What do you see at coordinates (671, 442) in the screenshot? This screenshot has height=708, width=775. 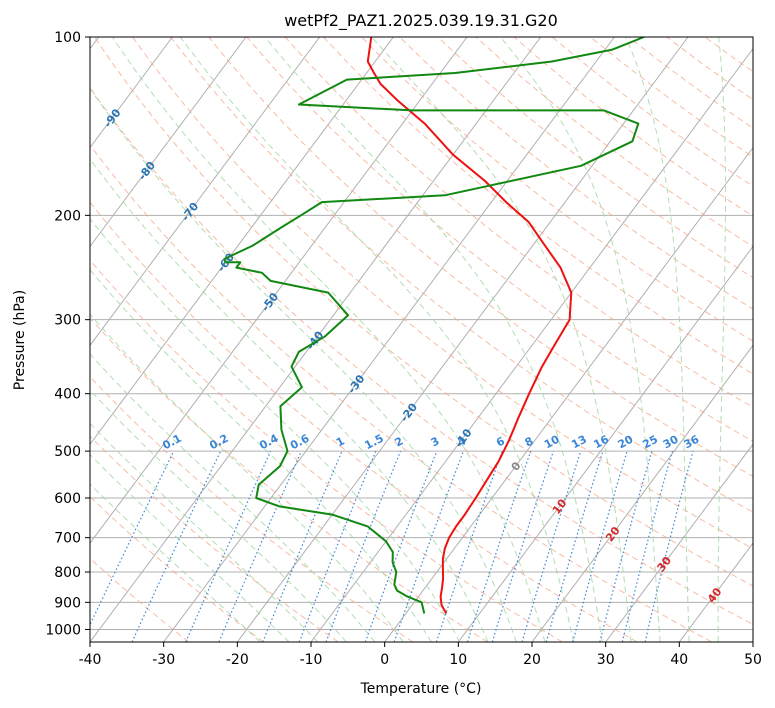 I see `mixing-ratio-label: 30` at bounding box center [671, 442].